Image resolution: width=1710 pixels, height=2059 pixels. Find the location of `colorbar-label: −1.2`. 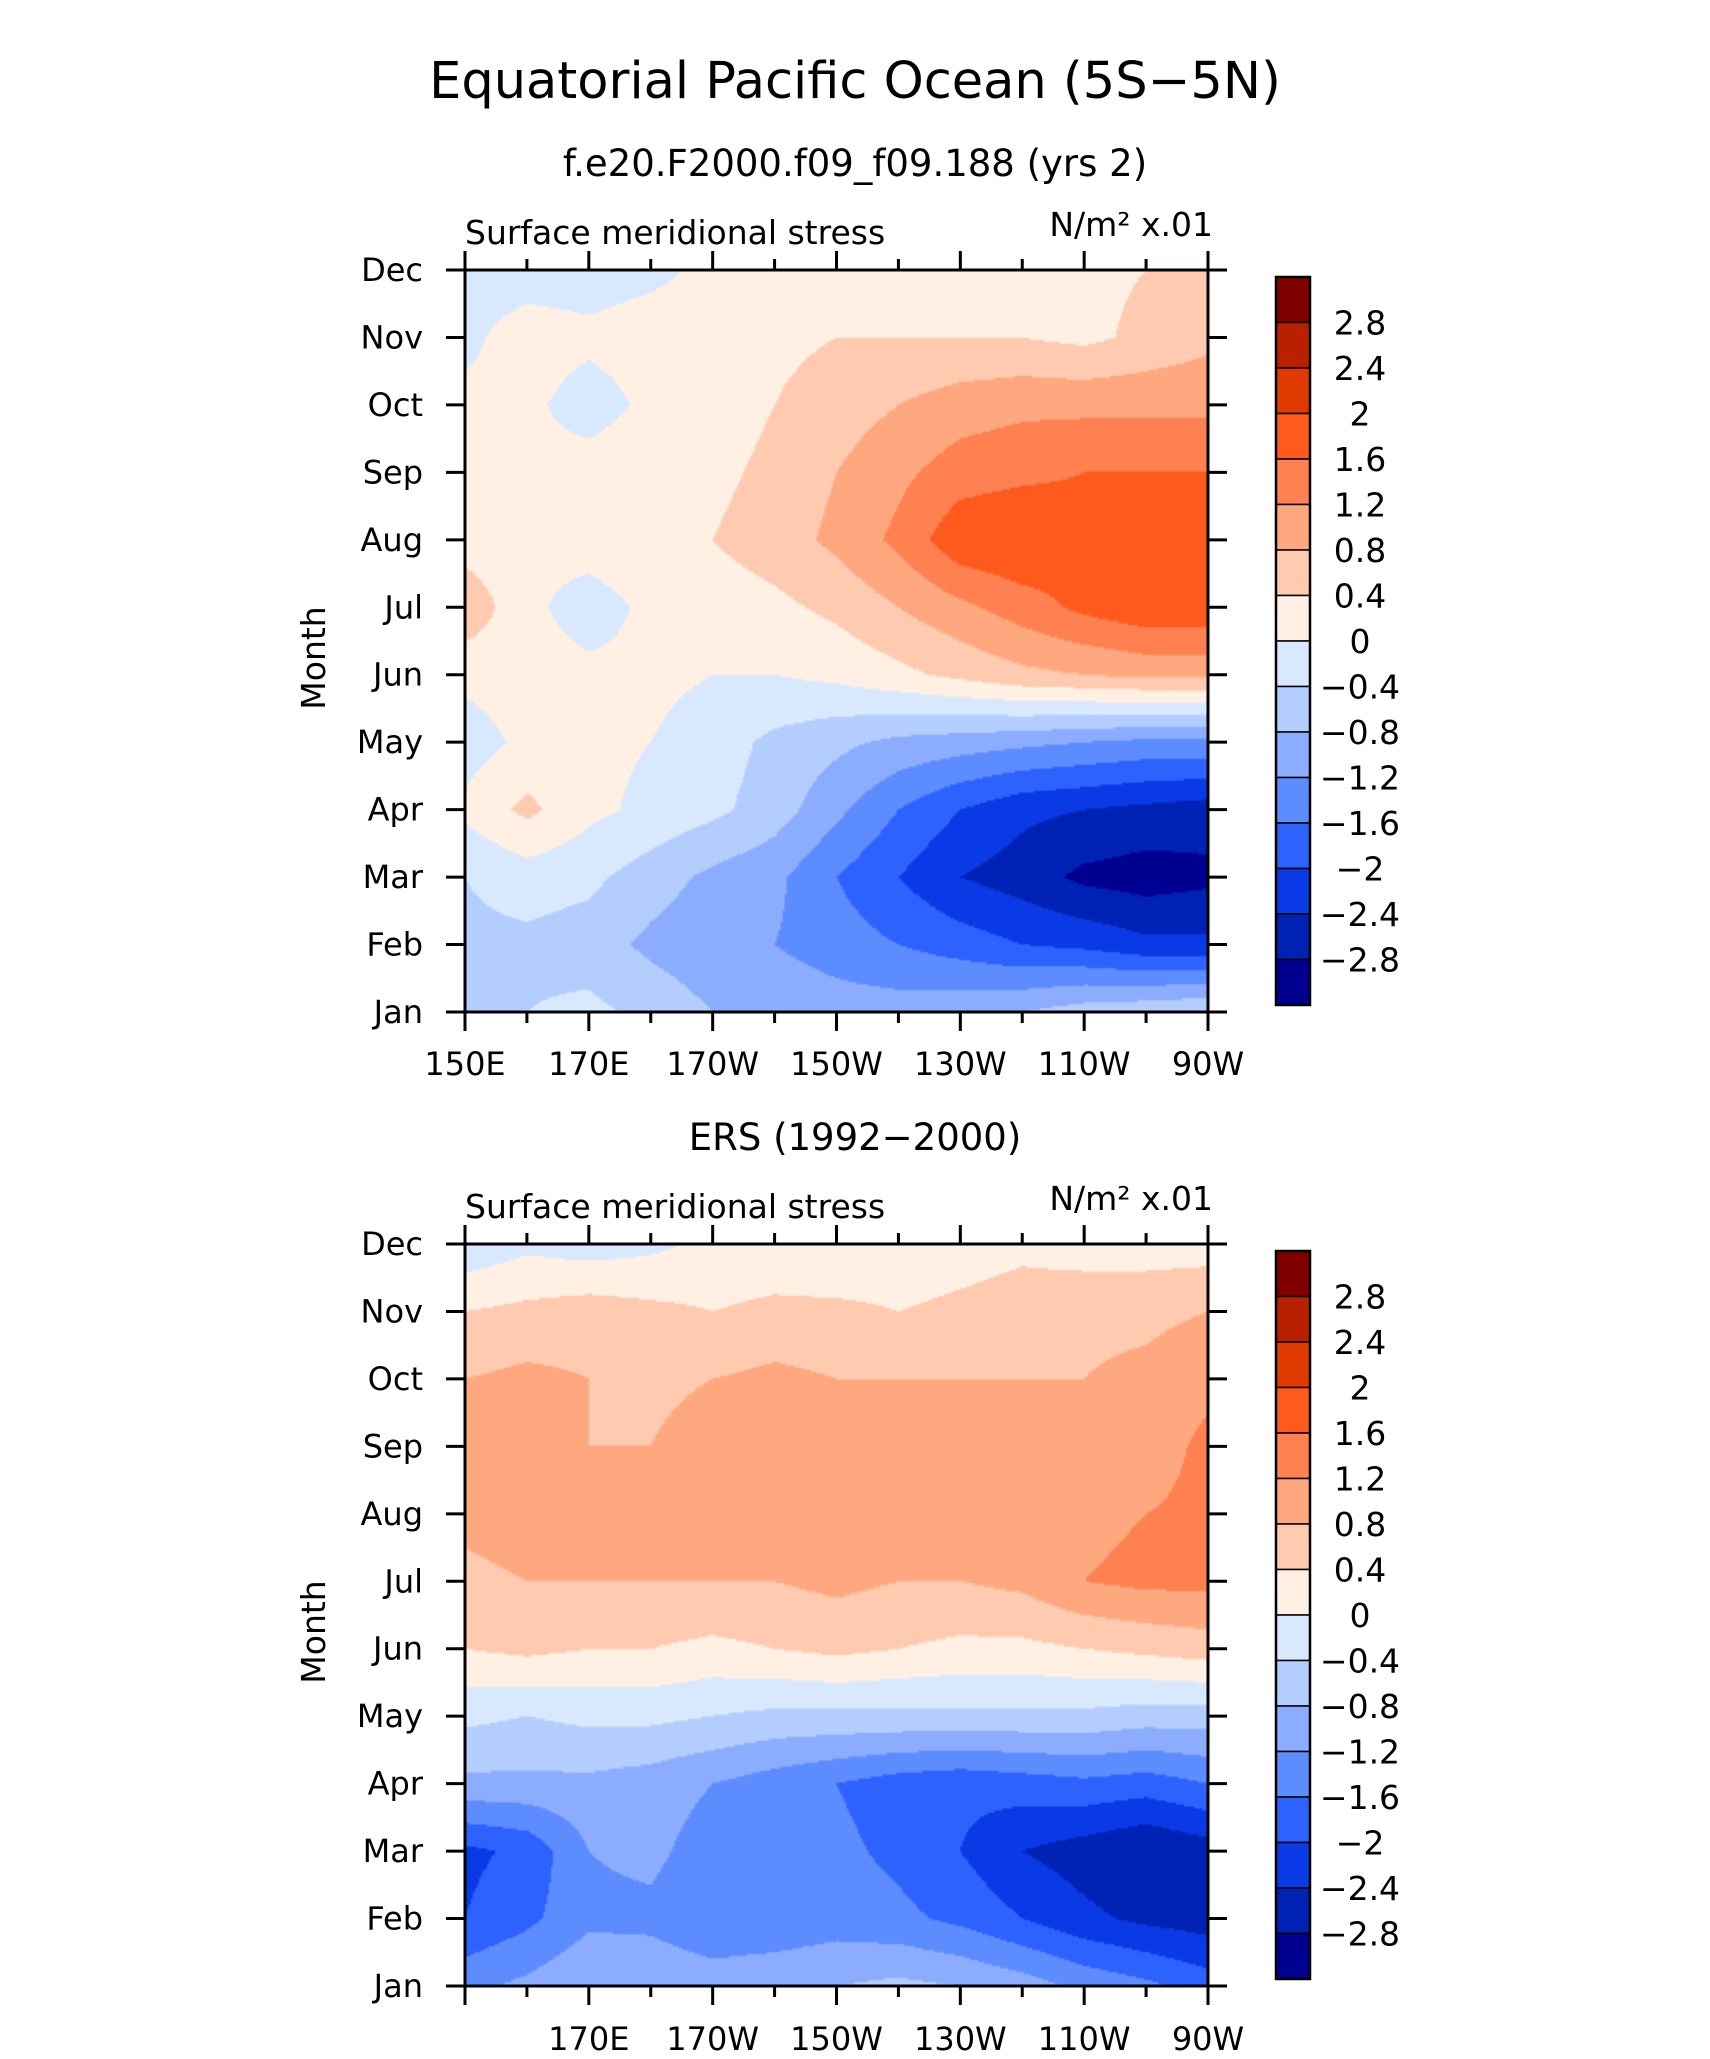

colorbar-label: −1.2 is located at coordinates (1360, 1752).